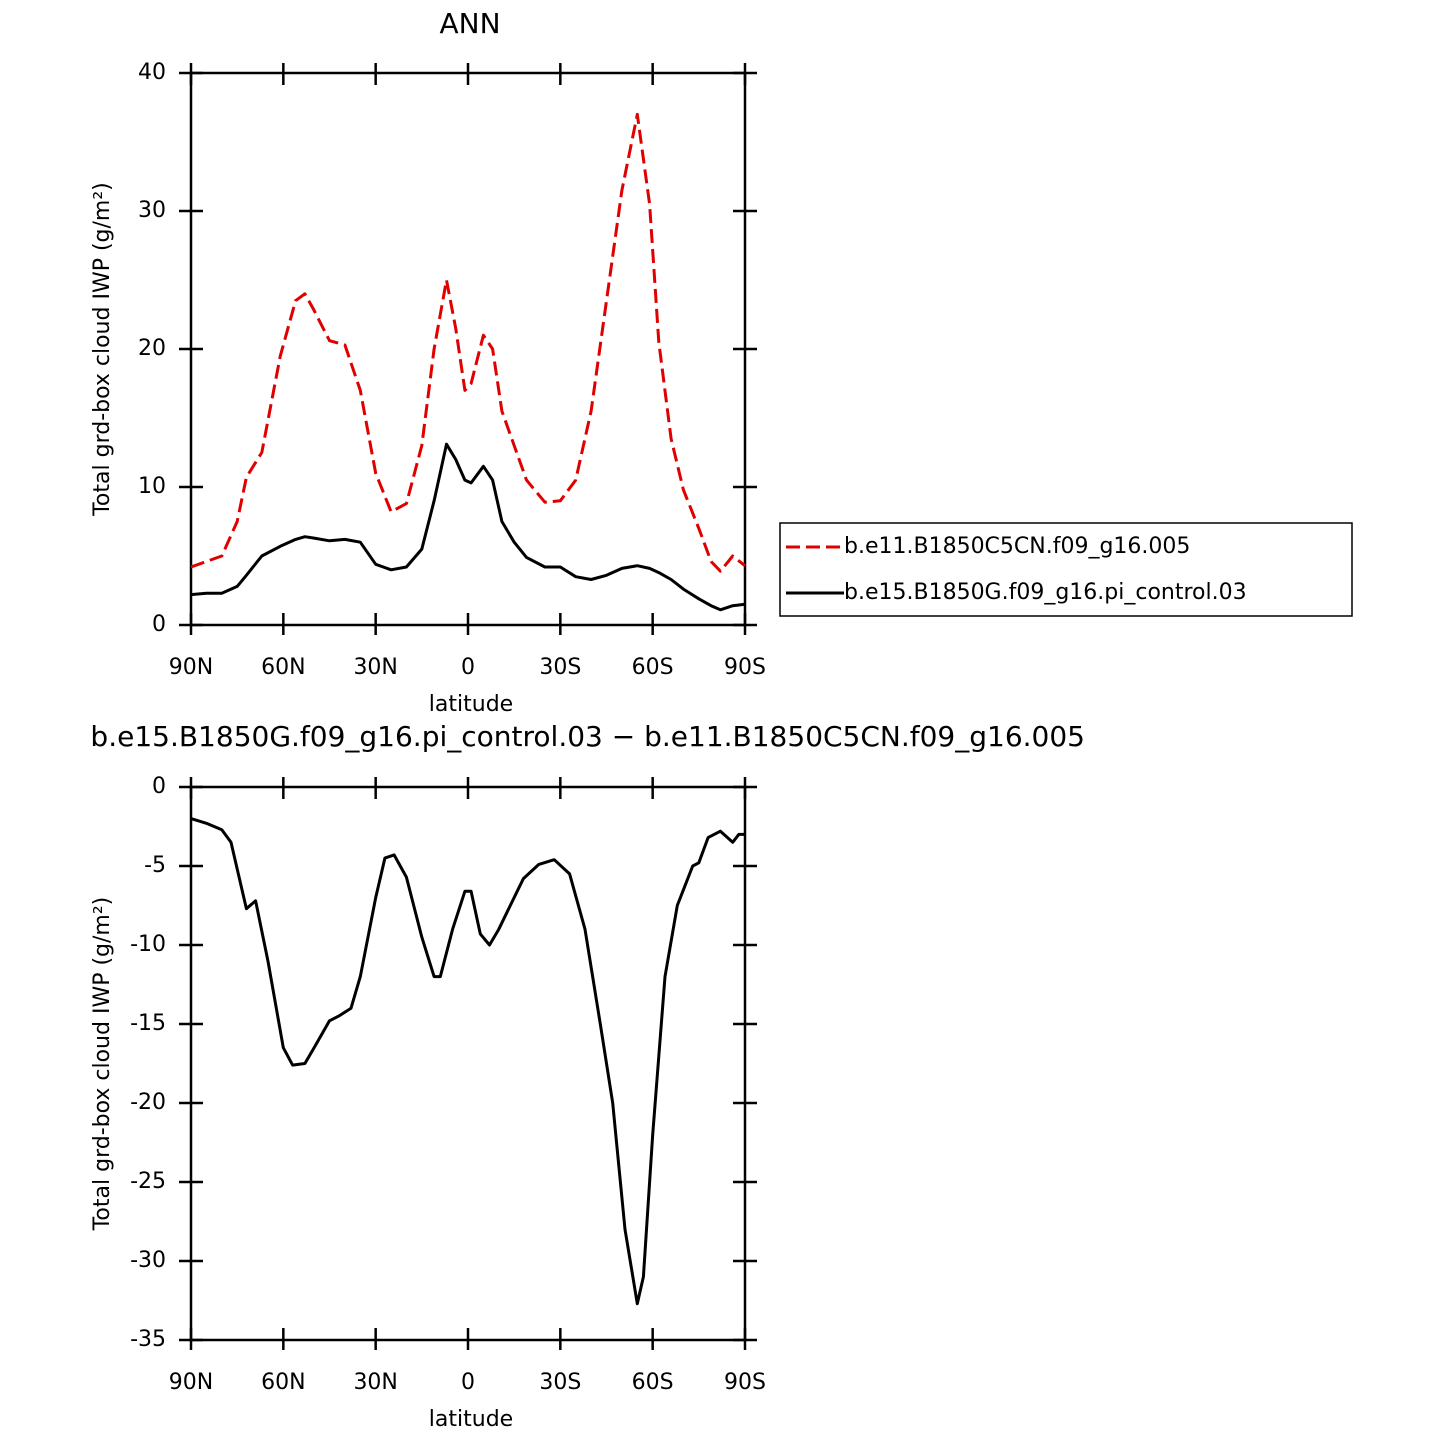  Describe the element at coordinates (148, 944) in the screenshot. I see `y-tick-label: -10` at that location.